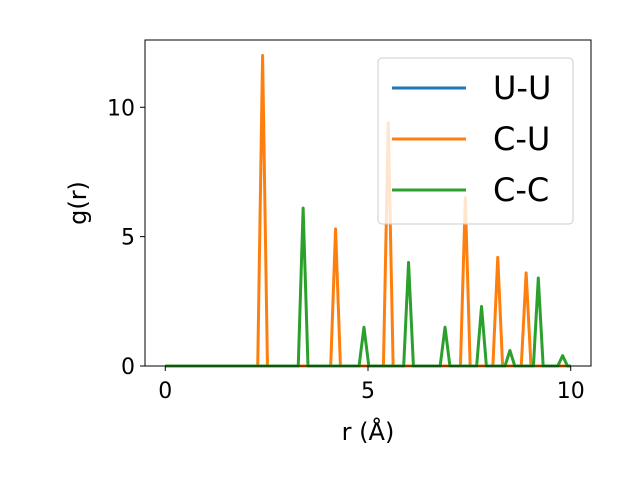 The width and height of the screenshot is (640, 480). I want to click on y-tick-label: 0, so click(128, 367).